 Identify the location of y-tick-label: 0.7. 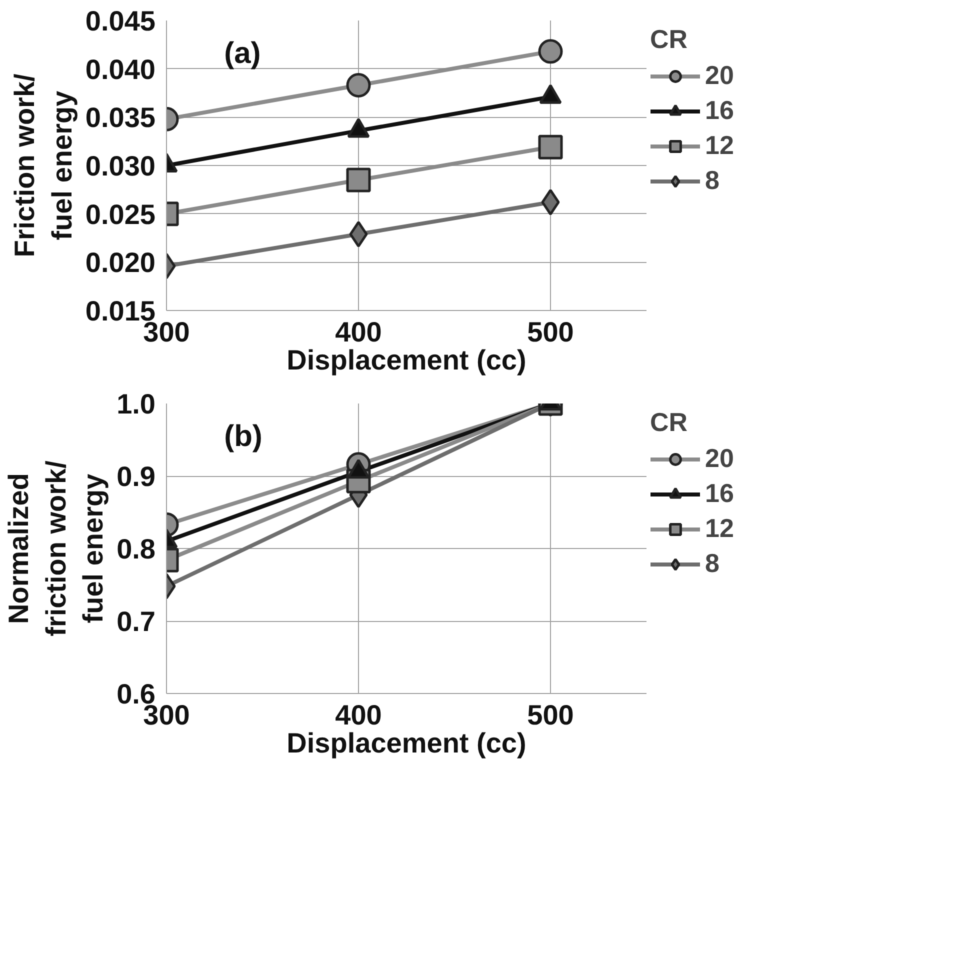
(136, 621).